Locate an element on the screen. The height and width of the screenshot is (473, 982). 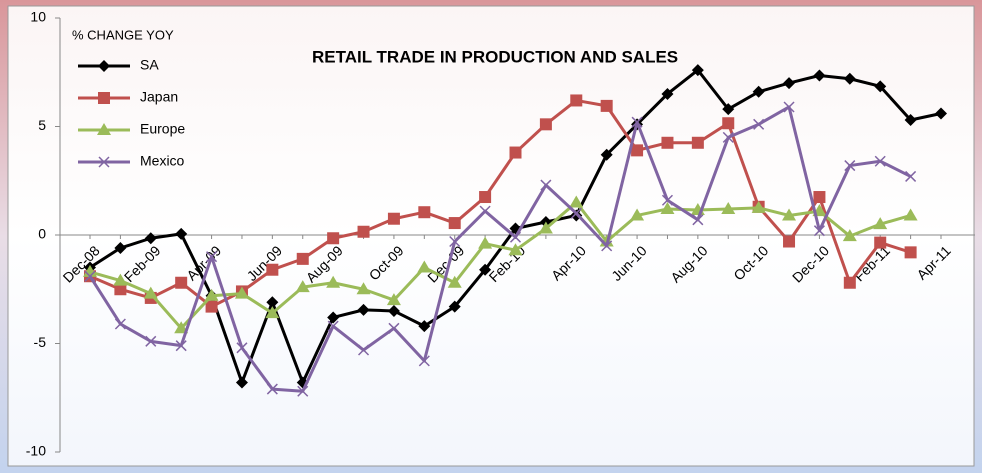
chart-title: RETAIL TRADE IN PRODUCTION AND SALES is located at coordinates (495, 56).